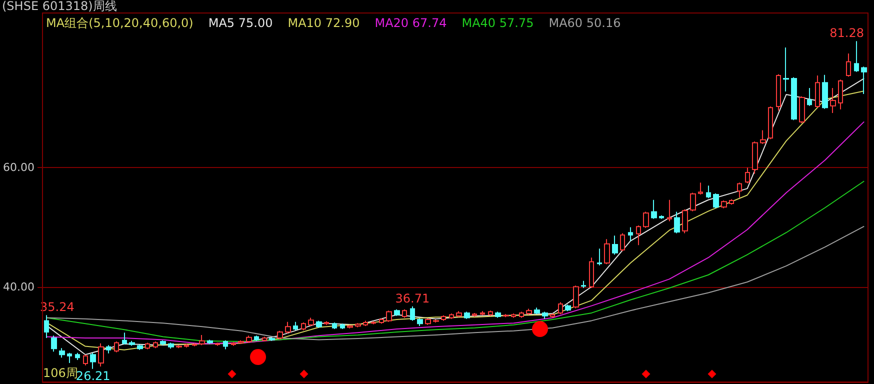 This screenshot has height=384, width=874. What do you see at coordinates (93, 375) in the screenshot?
I see `annotation: 26.21` at bounding box center [93, 375].